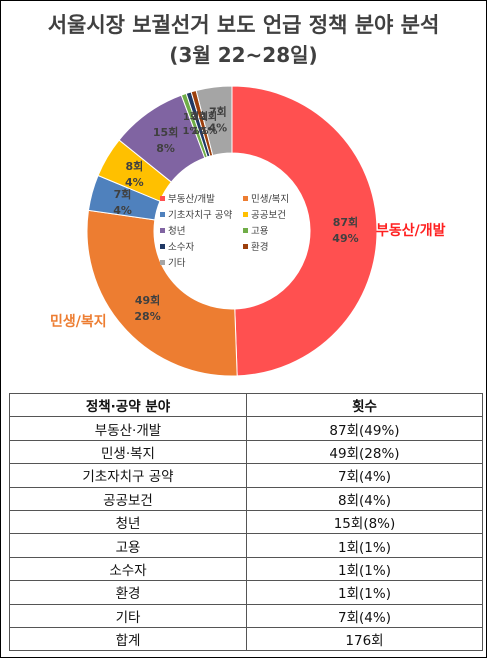 The image size is (487, 658). What do you see at coordinates (364, 405) in the screenshot?
I see `table-header-count: 횟수` at bounding box center [364, 405].